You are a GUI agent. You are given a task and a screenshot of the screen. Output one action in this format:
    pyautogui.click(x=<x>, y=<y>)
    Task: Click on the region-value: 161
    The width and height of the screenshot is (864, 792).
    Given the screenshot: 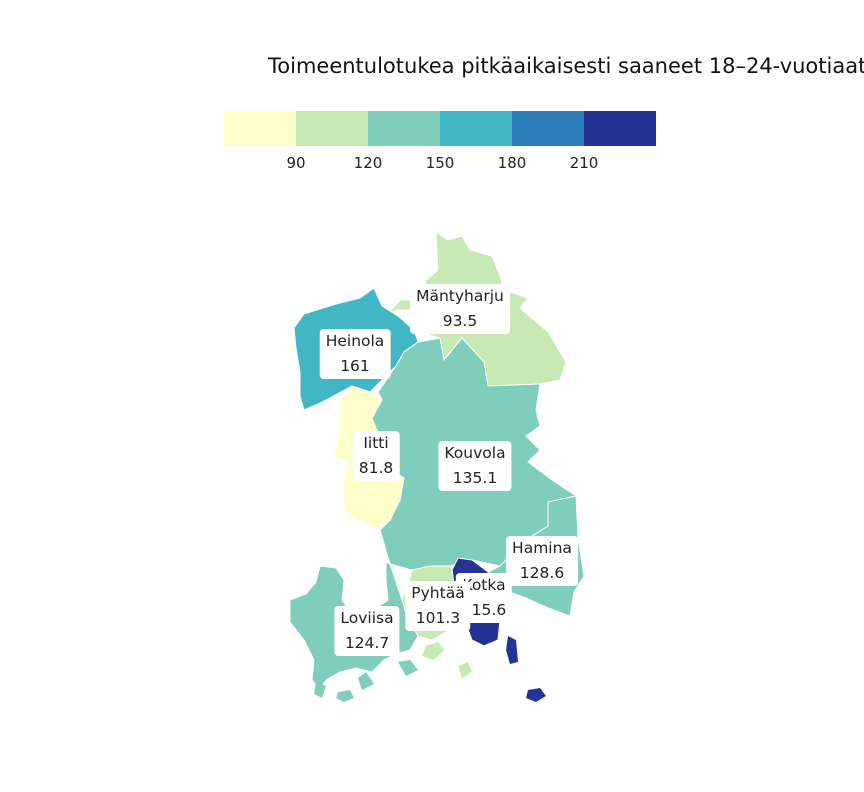 What is the action you would take?
    pyautogui.click(x=355, y=366)
    